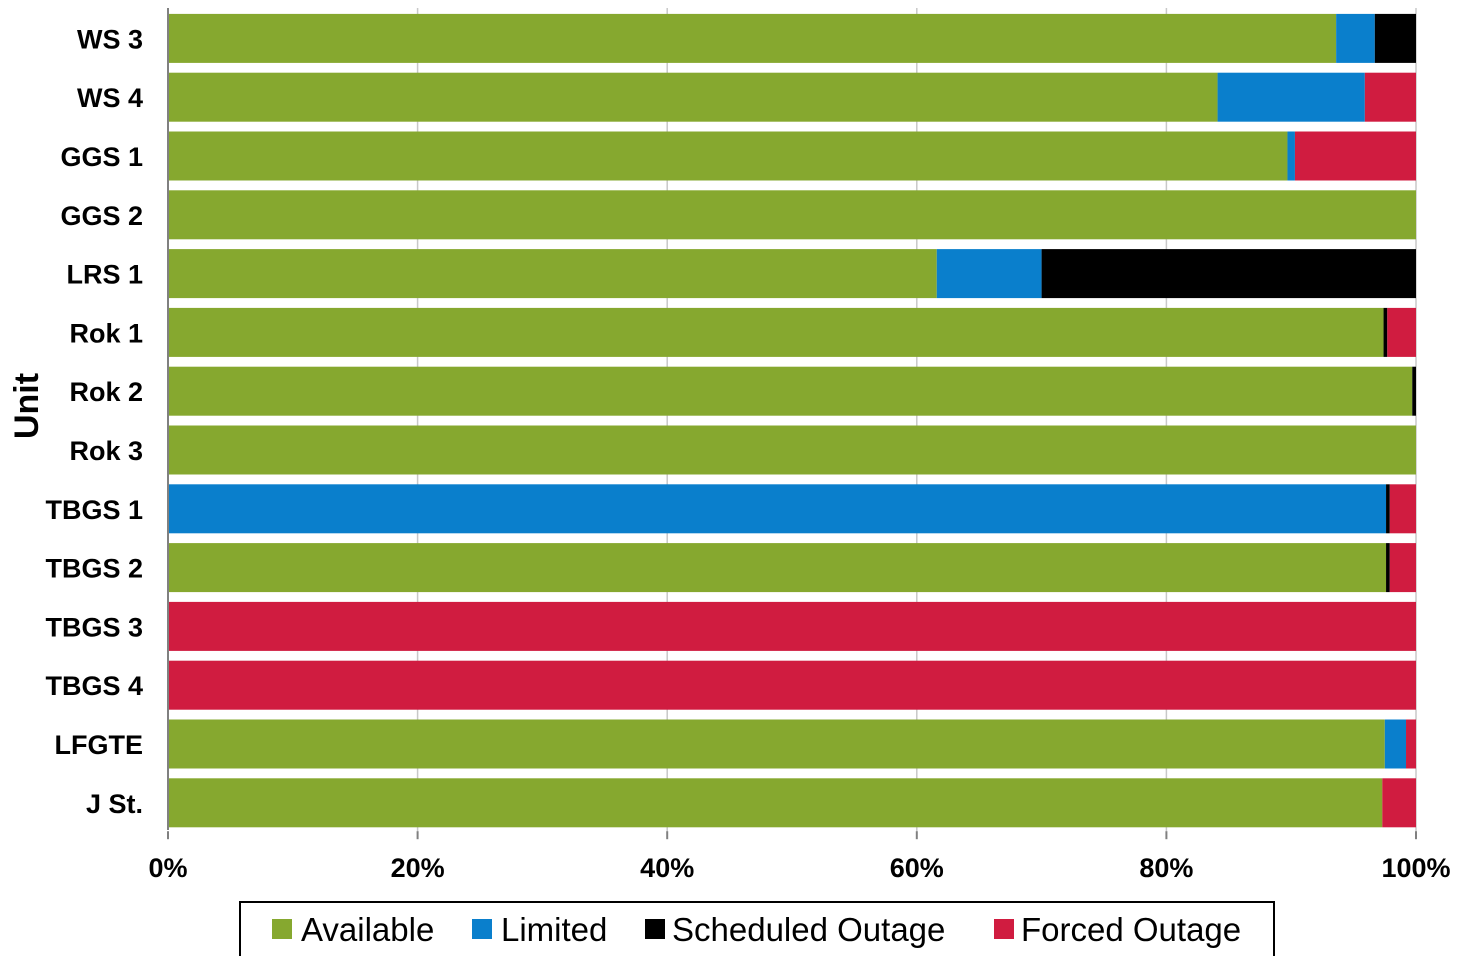  Describe the element at coordinates (110, 39) in the screenshot. I see `category-label: WS 3` at that location.